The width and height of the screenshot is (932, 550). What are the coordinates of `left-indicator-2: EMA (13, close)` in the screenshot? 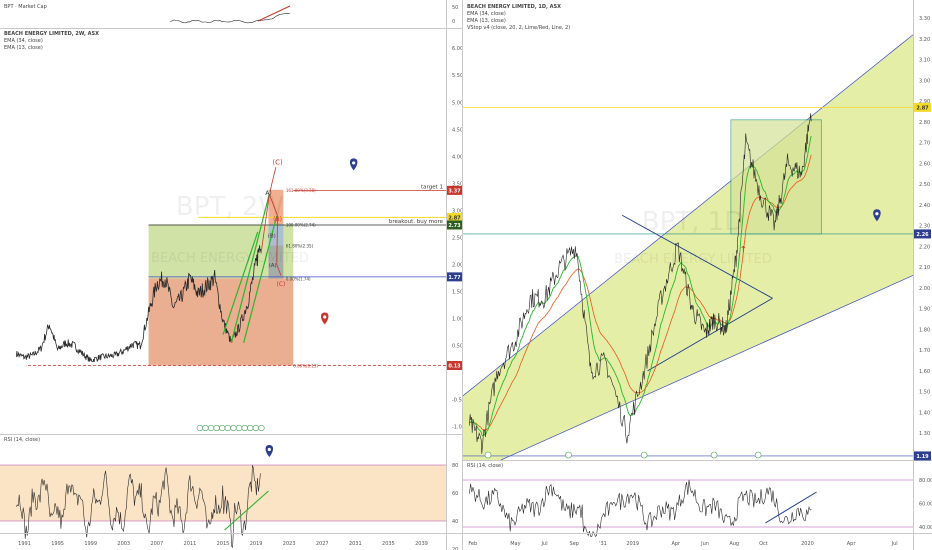 It's located at (23, 48).